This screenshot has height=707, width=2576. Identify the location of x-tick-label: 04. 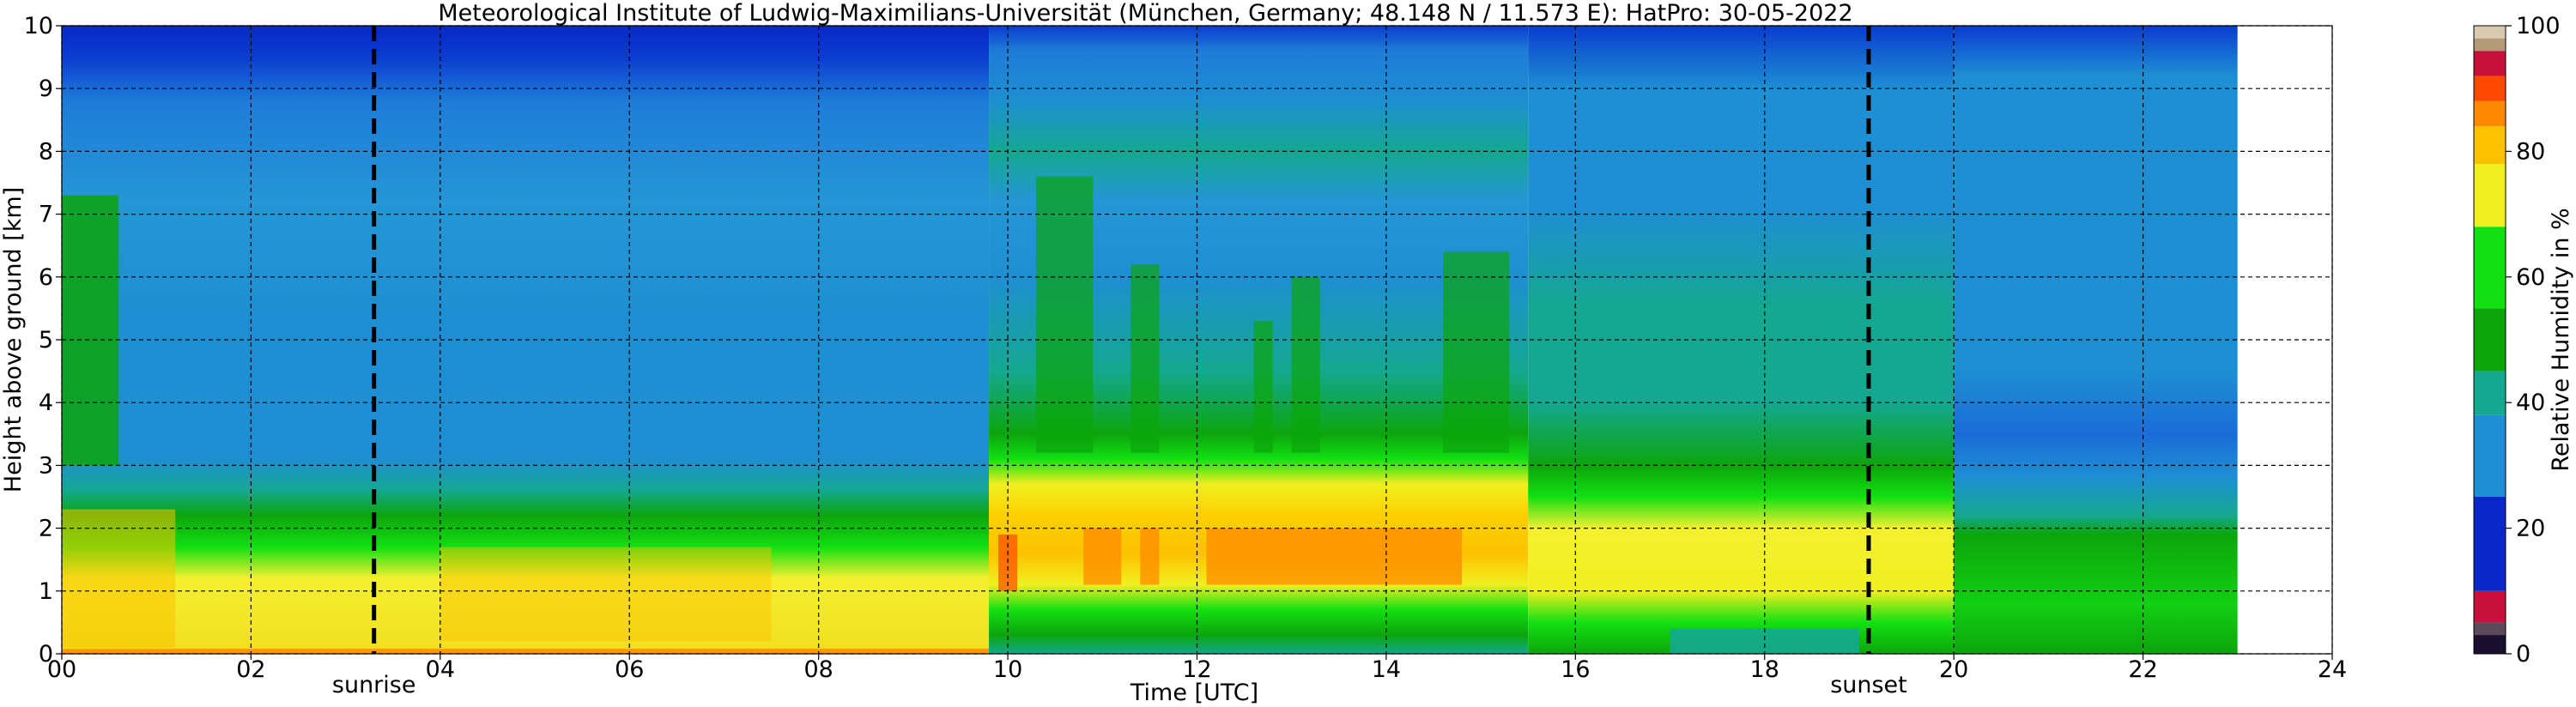
(441, 670).